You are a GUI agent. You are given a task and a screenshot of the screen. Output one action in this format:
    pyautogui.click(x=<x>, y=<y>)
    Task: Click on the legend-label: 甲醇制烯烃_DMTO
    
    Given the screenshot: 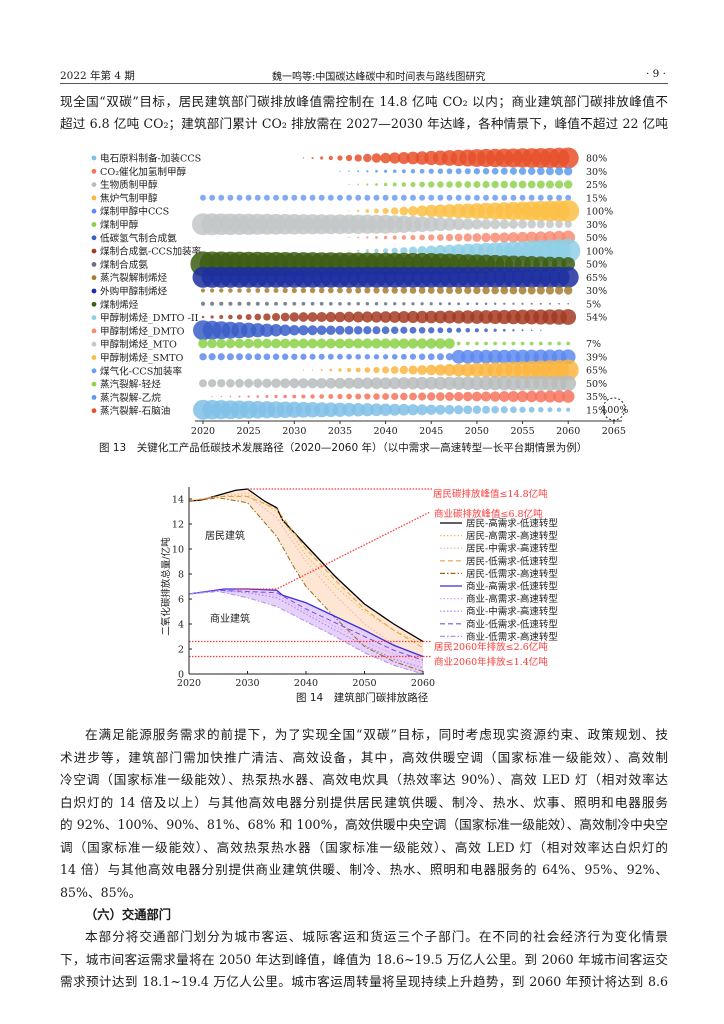 What is the action you would take?
    pyautogui.click(x=142, y=331)
    